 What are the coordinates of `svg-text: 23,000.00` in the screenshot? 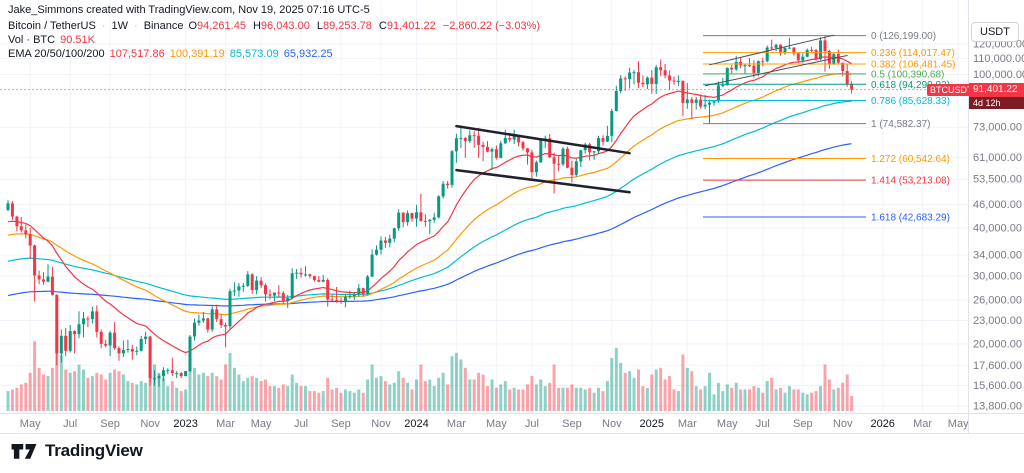 It's located at (997, 321).